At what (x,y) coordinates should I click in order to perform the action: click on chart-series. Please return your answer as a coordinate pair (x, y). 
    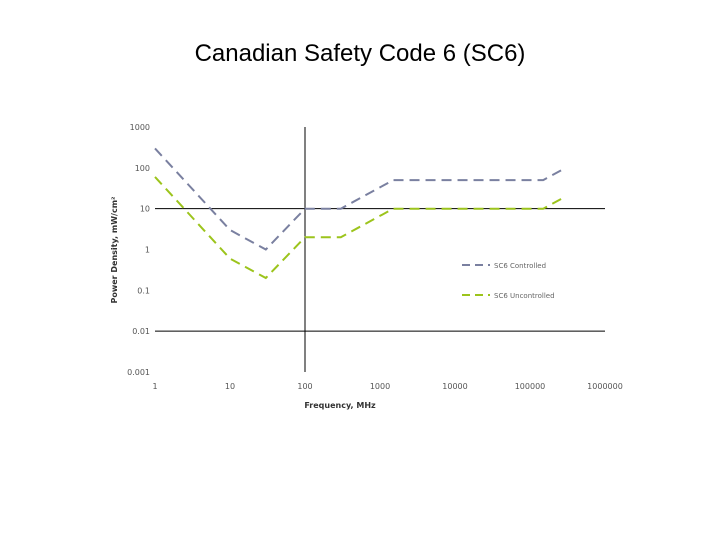
    Looking at the image, I should click on (360, 213).